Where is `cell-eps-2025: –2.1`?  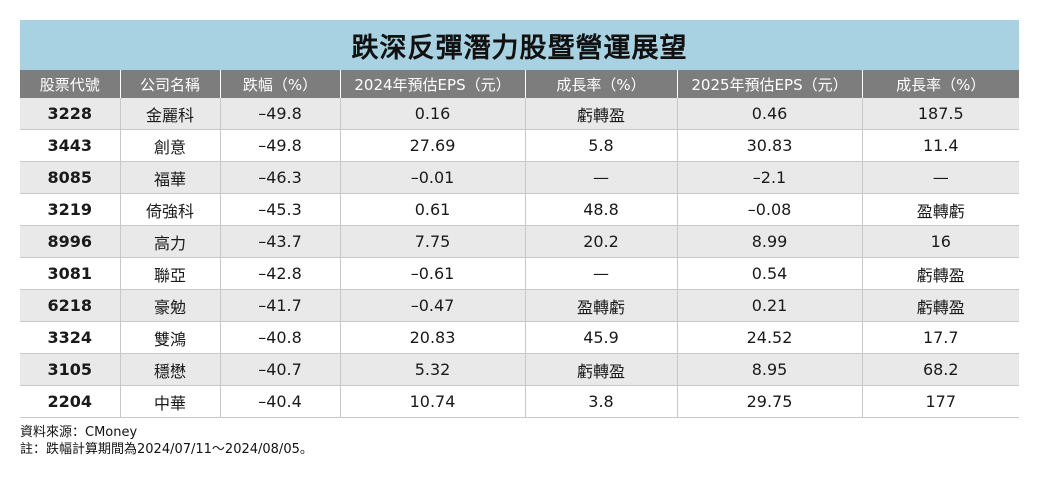 cell-eps-2025: –2.1 is located at coordinates (770, 177).